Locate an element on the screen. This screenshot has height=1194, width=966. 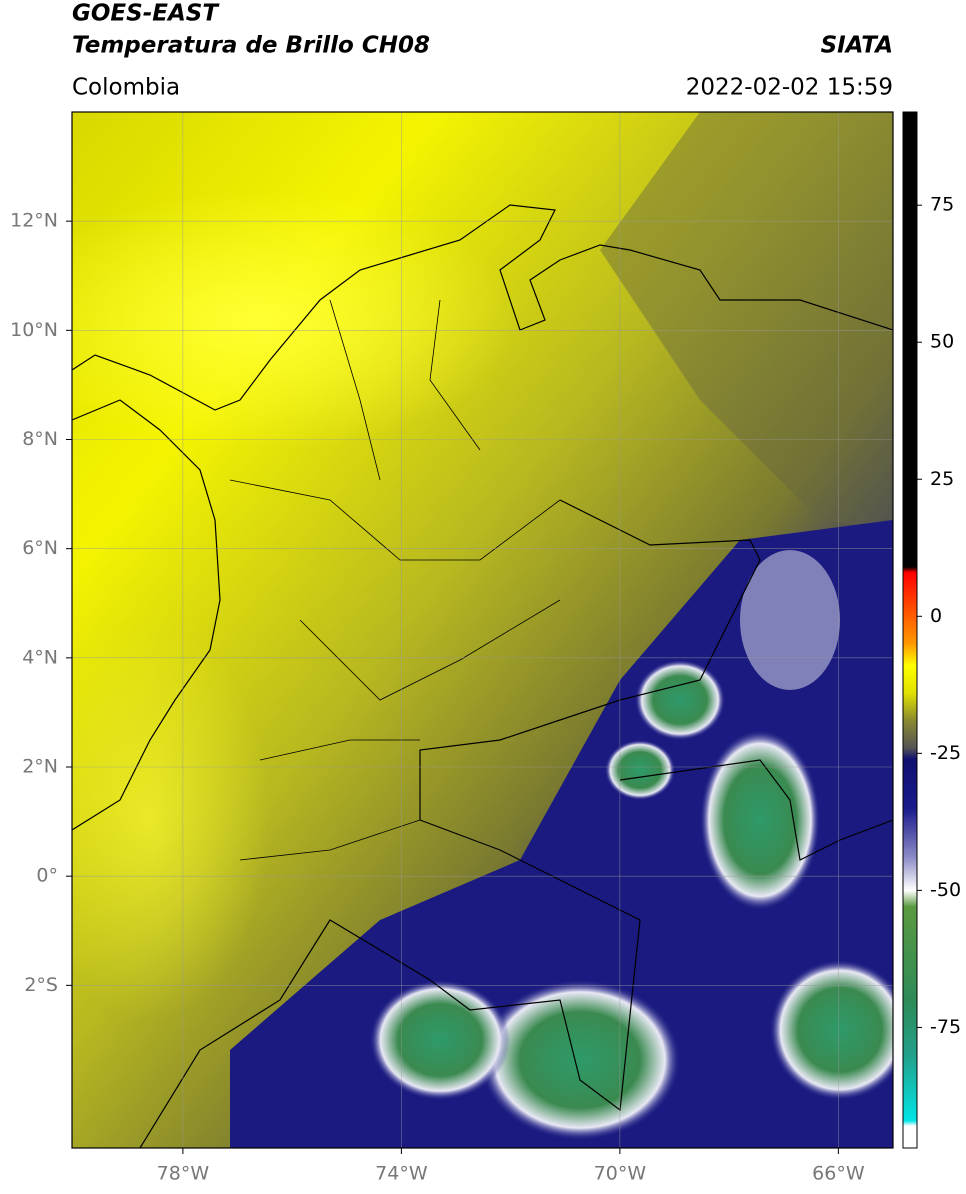
y-tick-label: 12°N is located at coordinates (34, 221).